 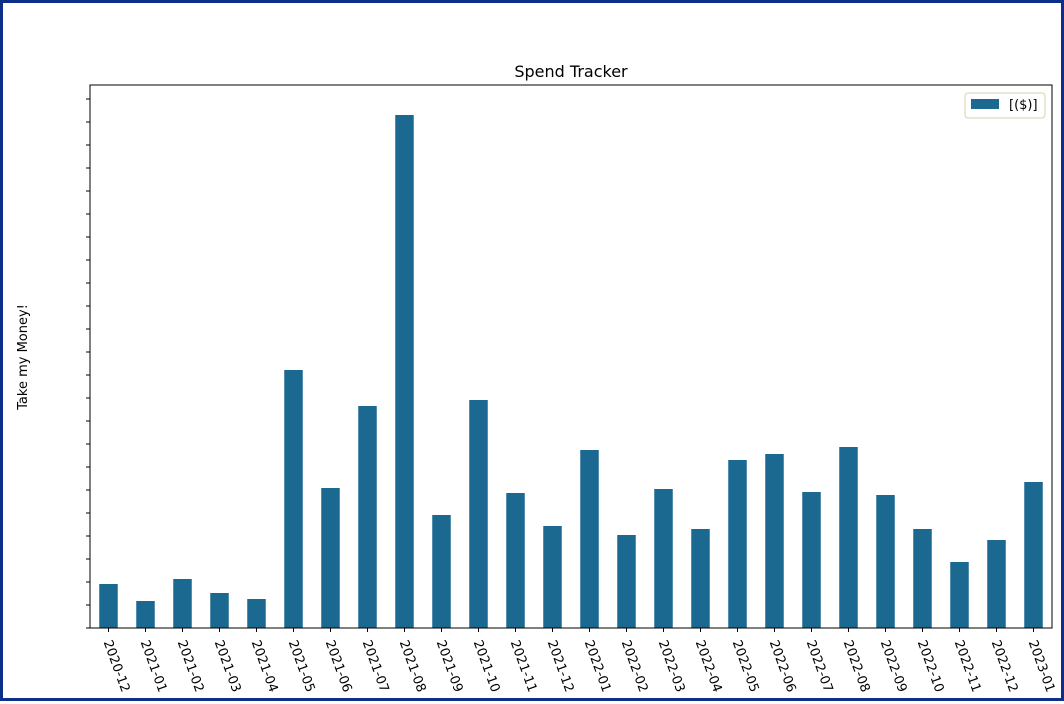 I want to click on x-tick-label: 2022-04, so click(x=708, y=666).